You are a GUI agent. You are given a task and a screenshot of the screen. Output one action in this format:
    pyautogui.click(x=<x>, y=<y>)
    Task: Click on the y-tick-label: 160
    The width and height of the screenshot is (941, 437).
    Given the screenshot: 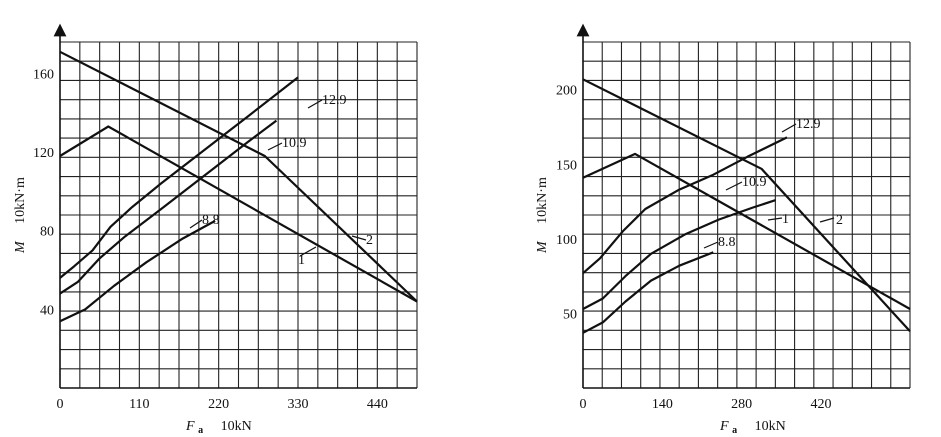 What is the action you would take?
    pyautogui.click(x=43, y=74)
    